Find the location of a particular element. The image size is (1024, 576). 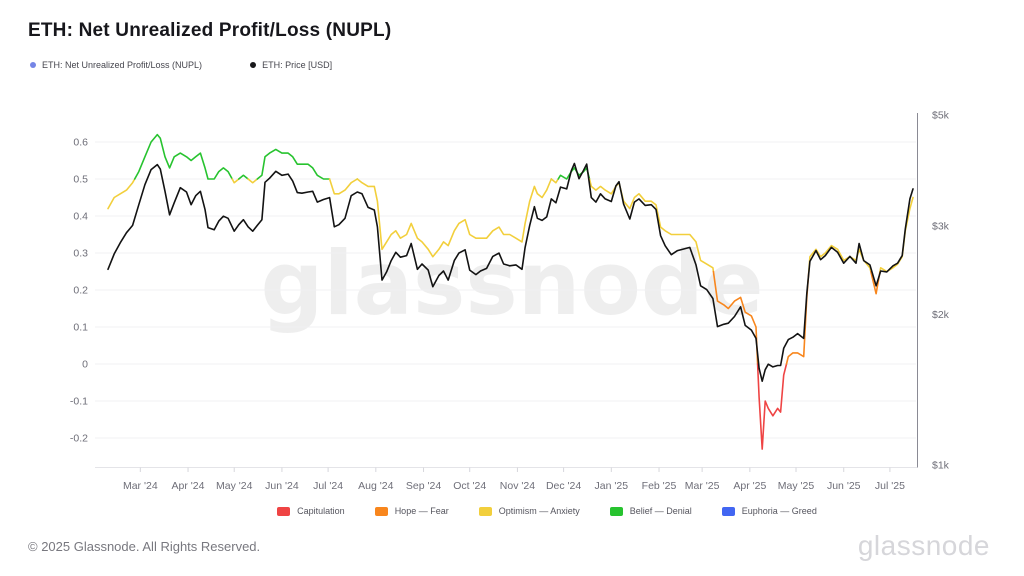

band-legend-belief-denial: Belief — Denial is located at coordinates (650, 511).